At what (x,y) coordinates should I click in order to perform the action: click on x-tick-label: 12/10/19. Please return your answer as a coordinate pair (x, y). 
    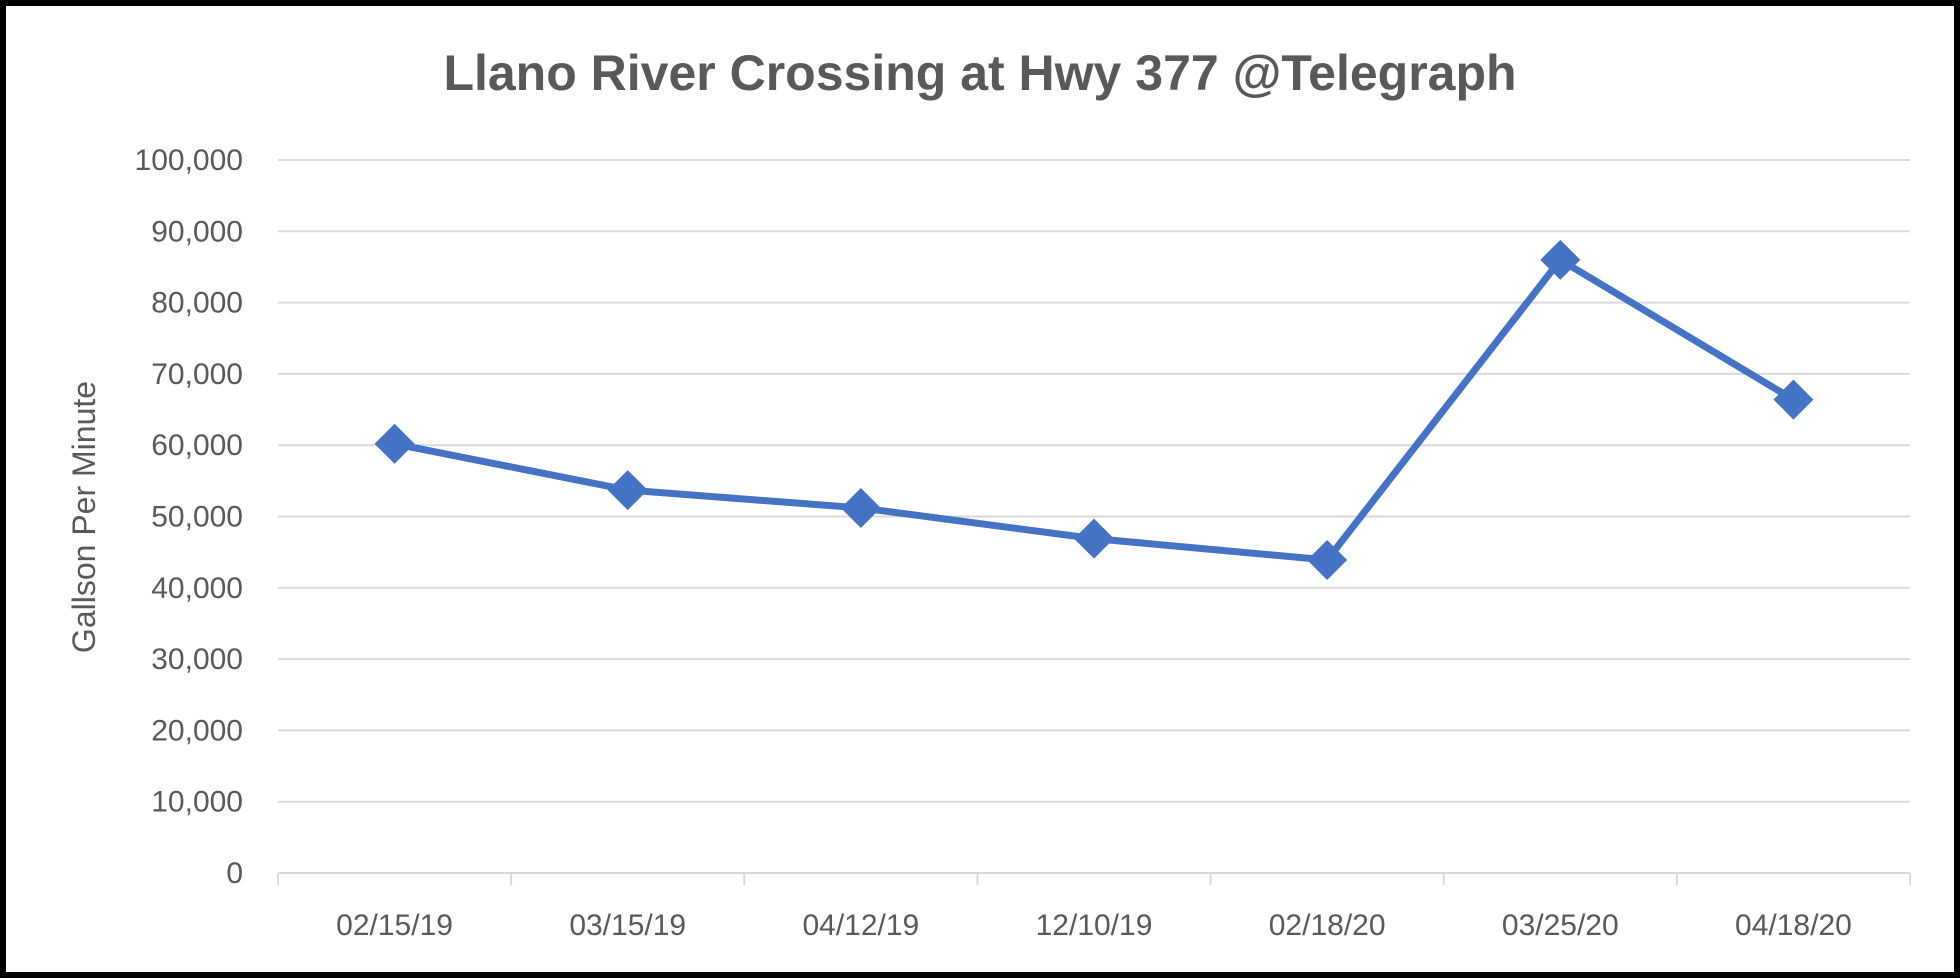
    Looking at the image, I should click on (1094, 925).